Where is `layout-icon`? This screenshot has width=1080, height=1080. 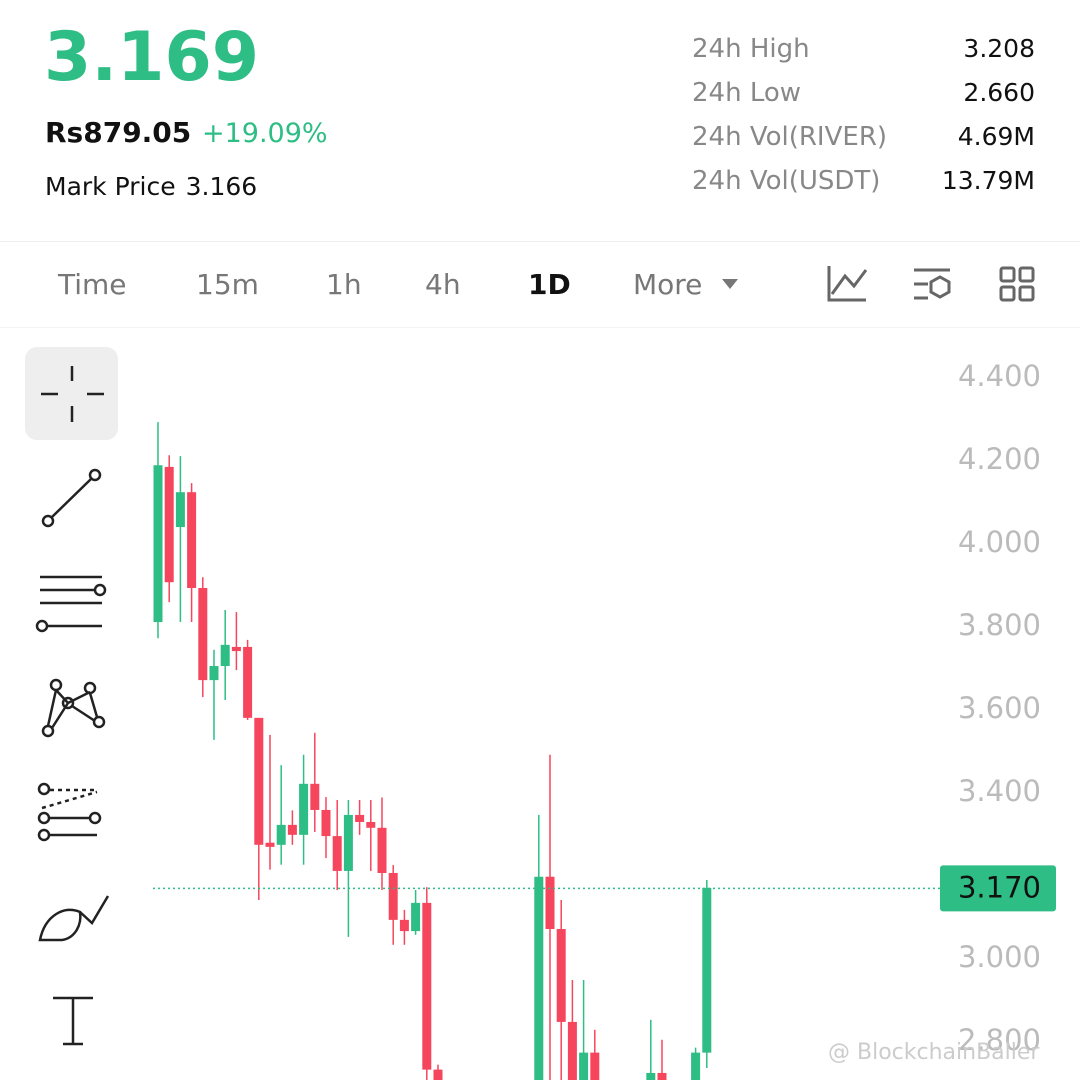 layout-icon is located at coordinates (1017, 284).